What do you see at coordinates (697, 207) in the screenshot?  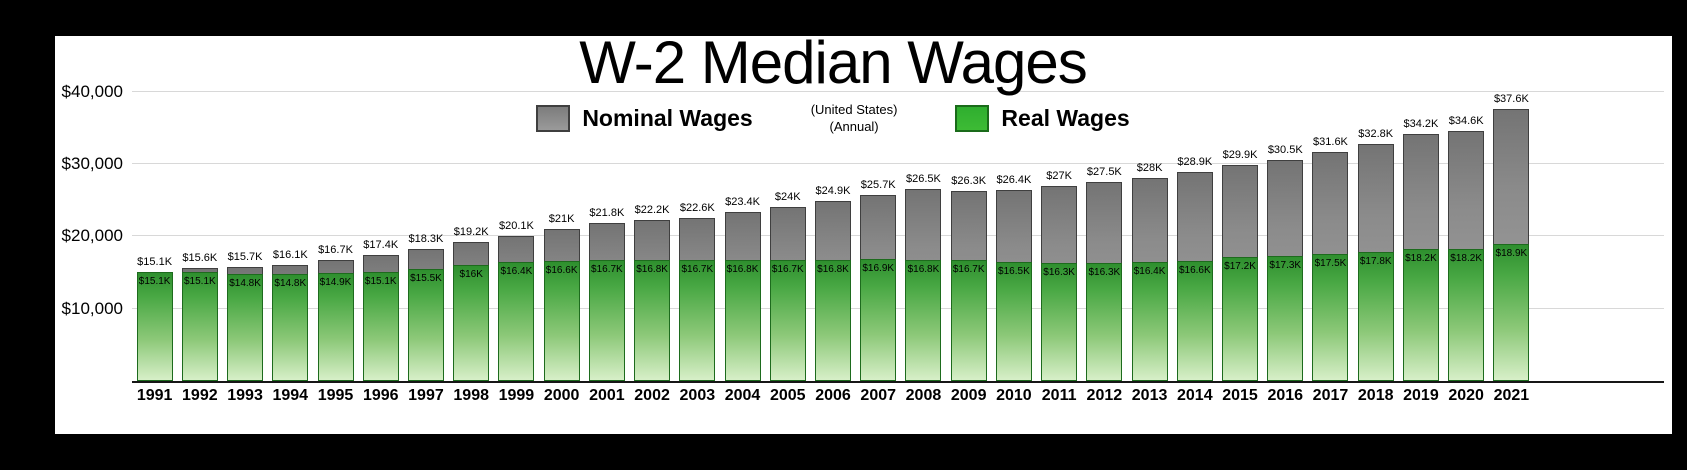 I see `nominal-value-label: $22.6K` at bounding box center [697, 207].